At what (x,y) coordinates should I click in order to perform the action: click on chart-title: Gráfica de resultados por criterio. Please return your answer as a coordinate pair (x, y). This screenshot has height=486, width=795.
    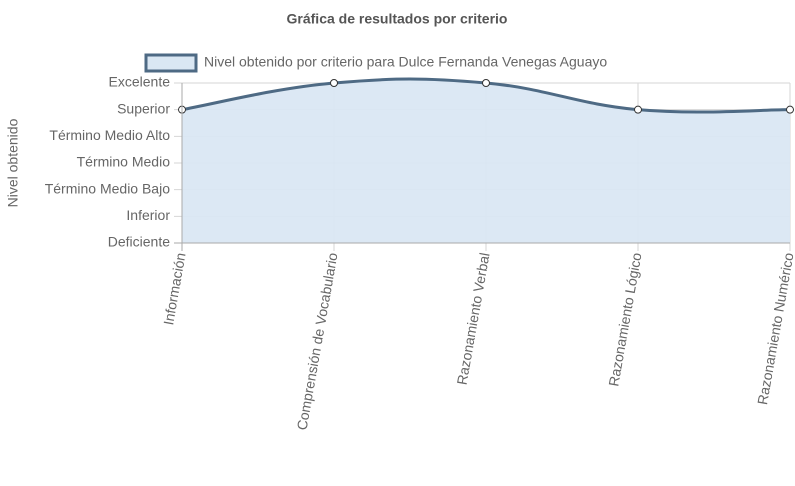
    Looking at the image, I should click on (397, 19).